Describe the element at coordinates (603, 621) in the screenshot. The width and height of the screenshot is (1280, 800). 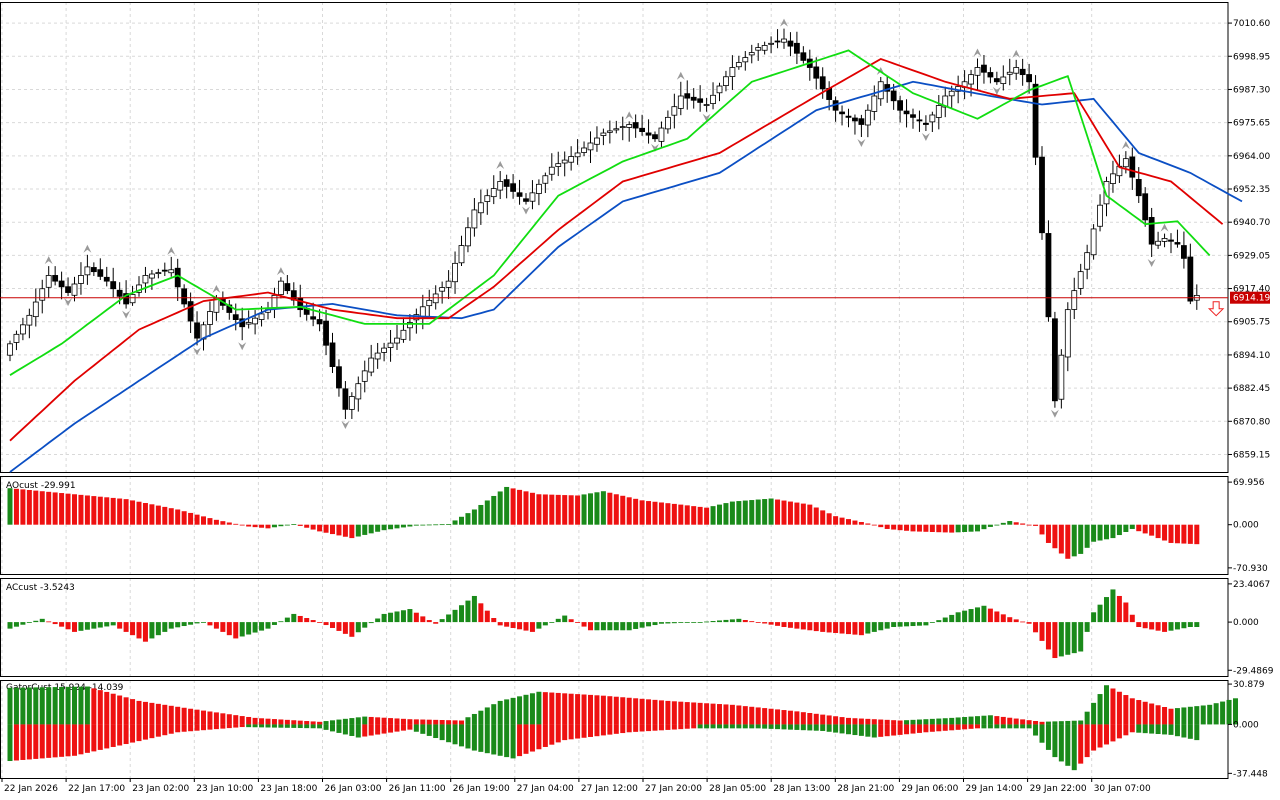
I see `ac-subwindow: ACcust -3.5243` at that location.